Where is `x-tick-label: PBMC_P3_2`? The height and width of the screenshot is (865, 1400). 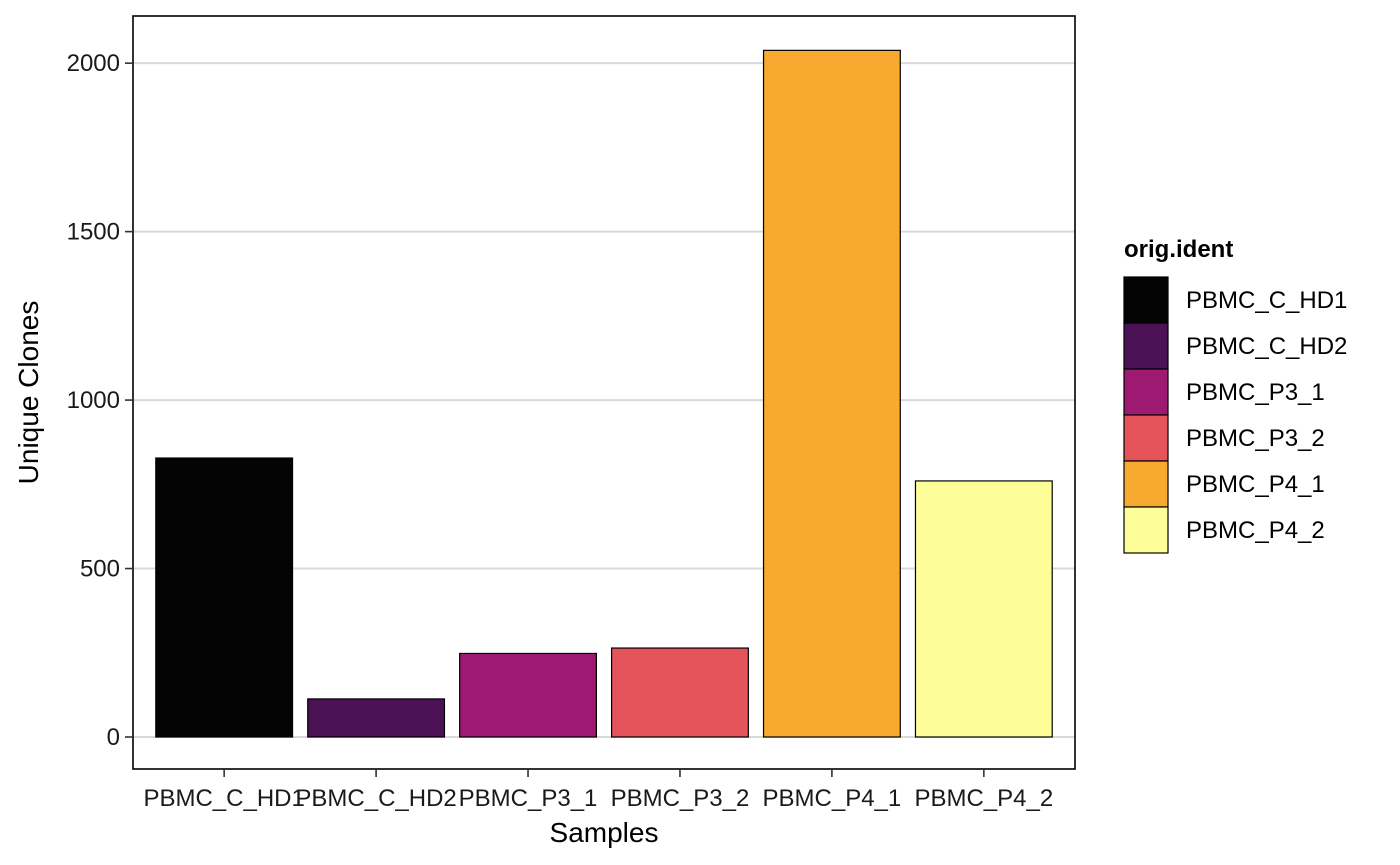 x-tick-label: PBMC_P3_2 is located at coordinates (680, 798).